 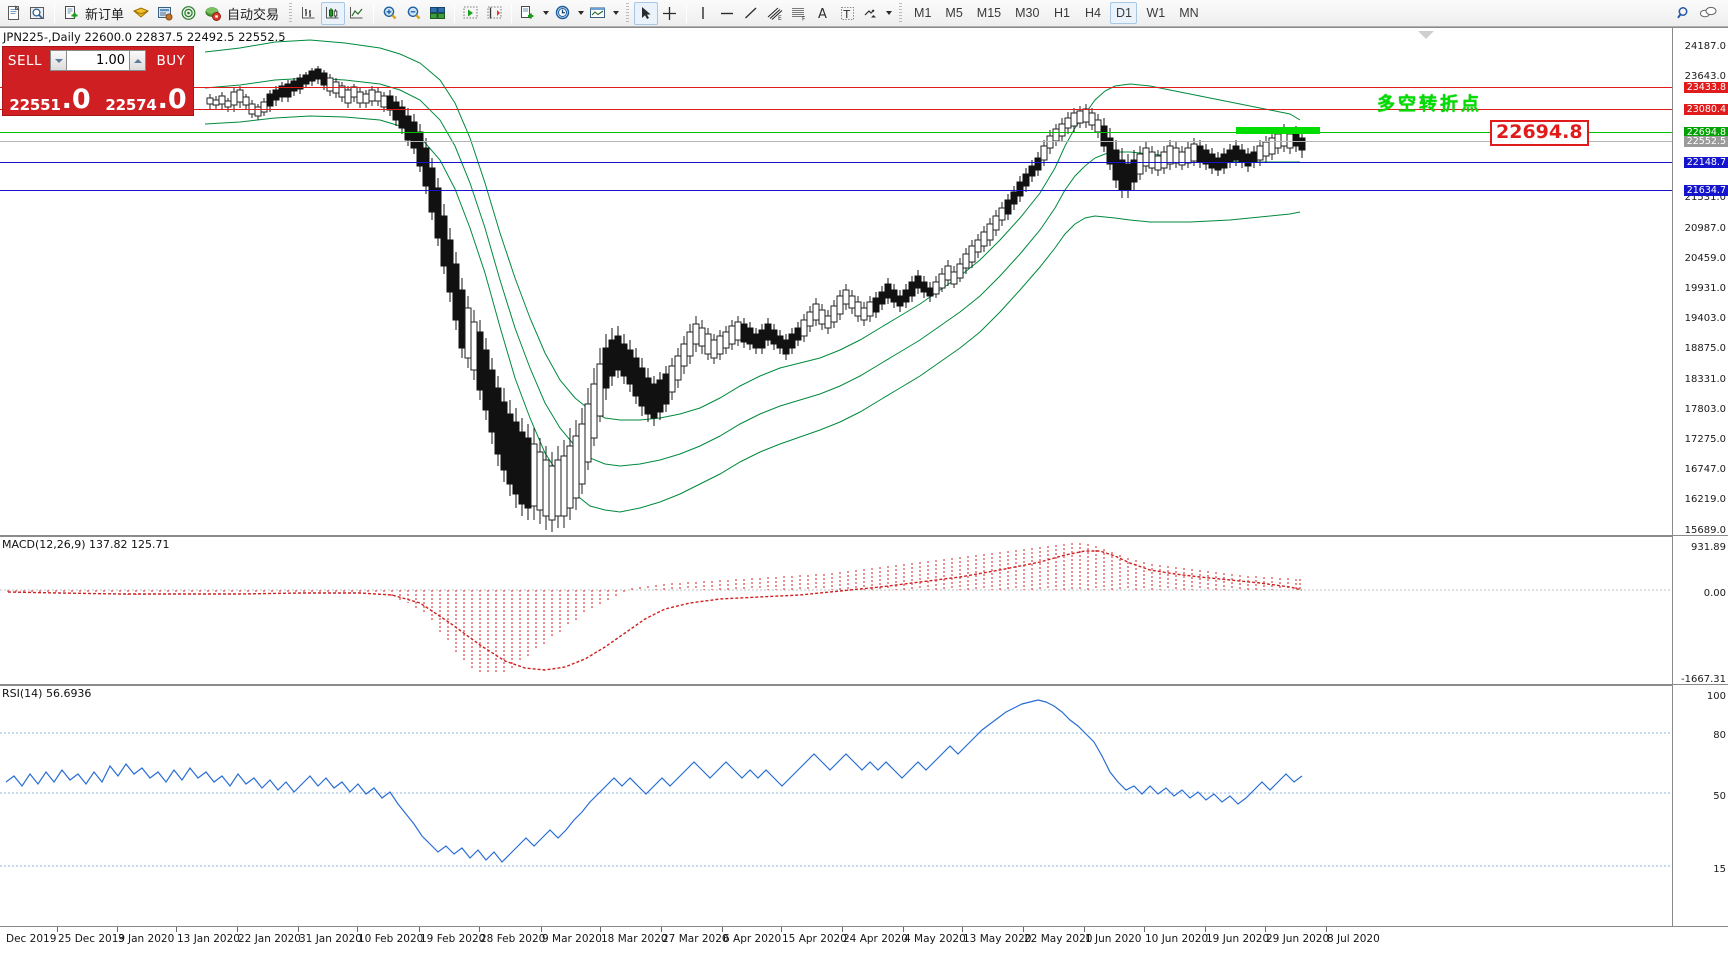 I want to click on time-label: 1 Jun 2020, so click(x=1113, y=939).